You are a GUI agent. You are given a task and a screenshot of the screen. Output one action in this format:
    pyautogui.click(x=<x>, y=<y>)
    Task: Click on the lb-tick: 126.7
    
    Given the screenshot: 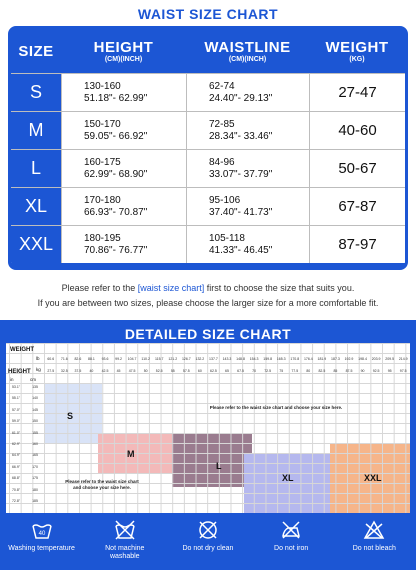 What is the action you would take?
    pyautogui.click(x=186, y=359)
    